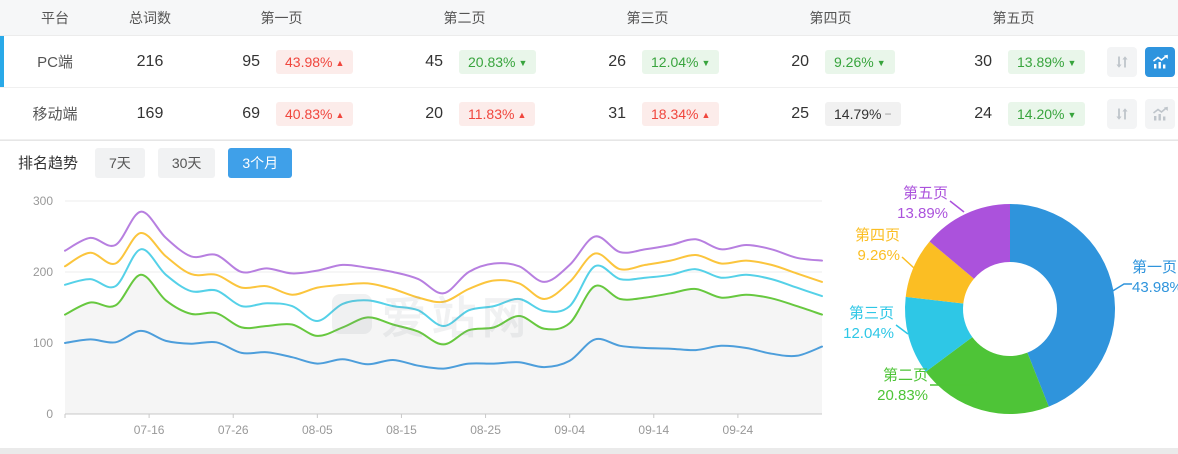  Describe the element at coordinates (55, 17) in the screenshot. I see `header-platform: 平台` at that location.